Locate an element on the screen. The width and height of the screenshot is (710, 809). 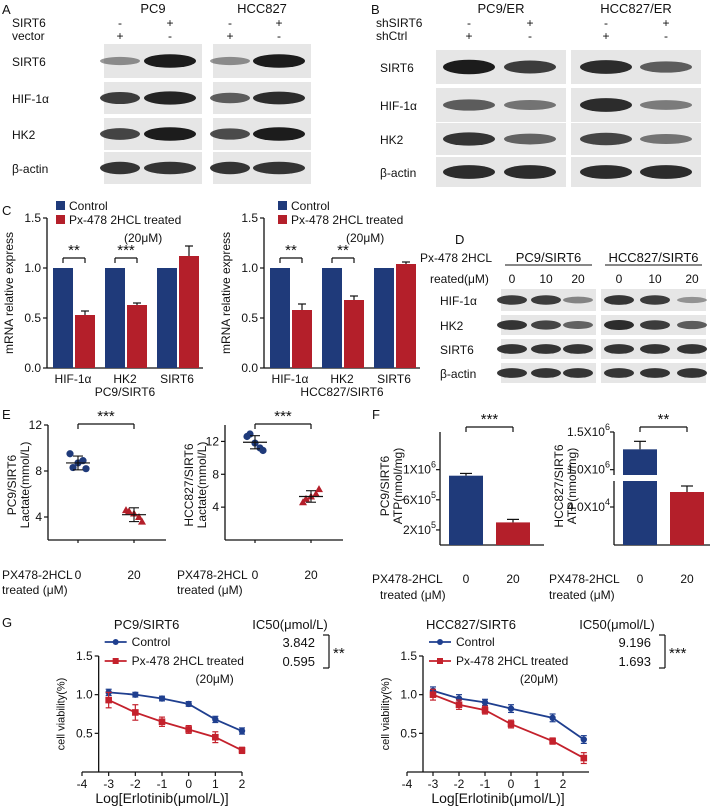
dose-label: 10 is located at coordinates (546, 279).